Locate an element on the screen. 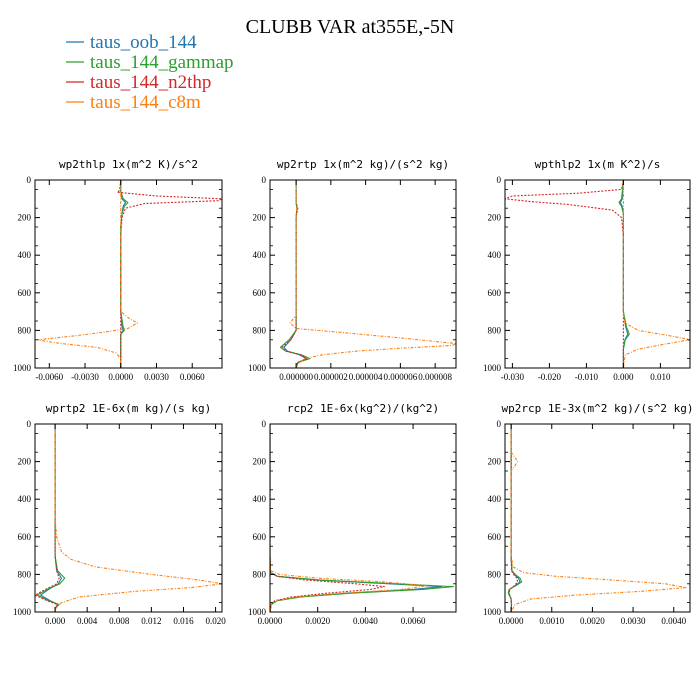  x-tick-label: 0.004 is located at coordinates (87, 621).